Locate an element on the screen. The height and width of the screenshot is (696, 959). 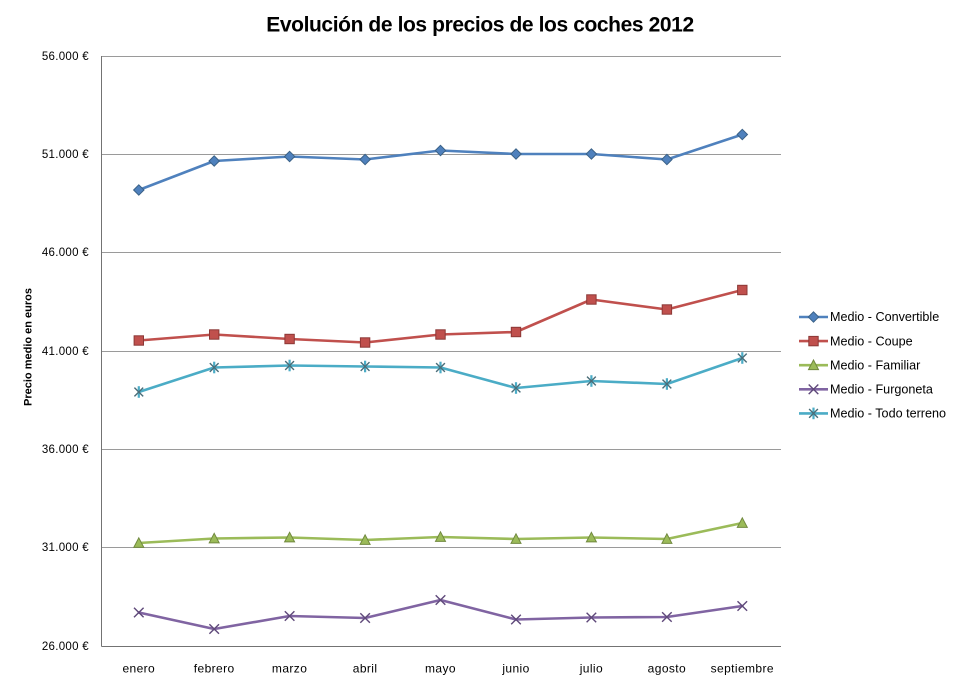
svg-text: marzo is located at coordinates (289, 669).